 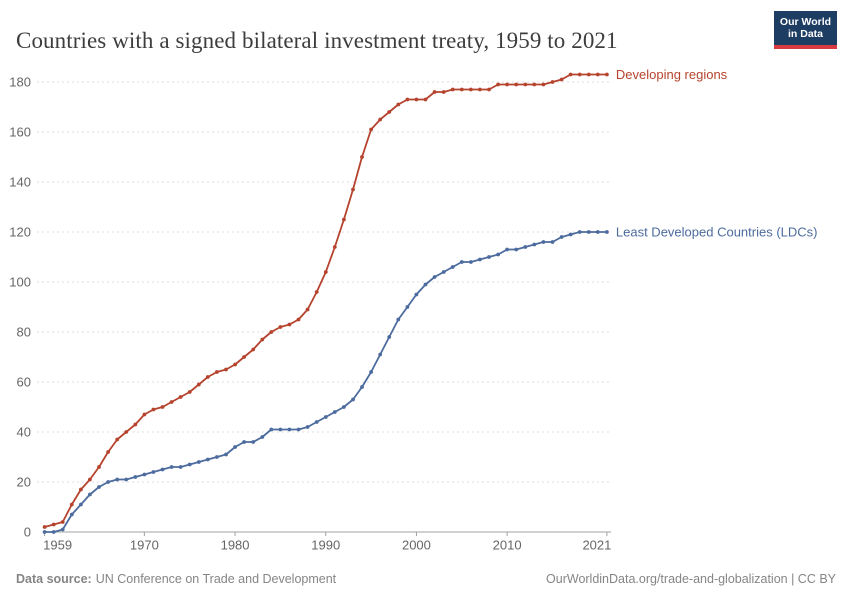 What do you see at coordinates (805, 21) in the screenshot?
I see `owid-logo-line1: Our World` at bounding box center [805, 21].